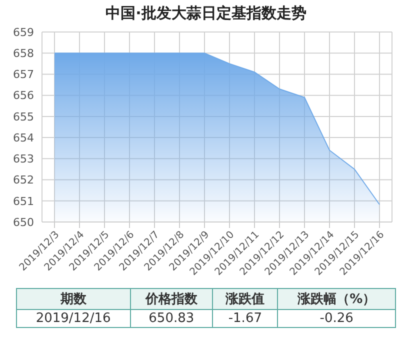 This screenshot has height=340, width=412. What do you see at coordinates (23, 32) in the screenshot?
I see `y-tick-label: 659` at bounding box center [23, 32].